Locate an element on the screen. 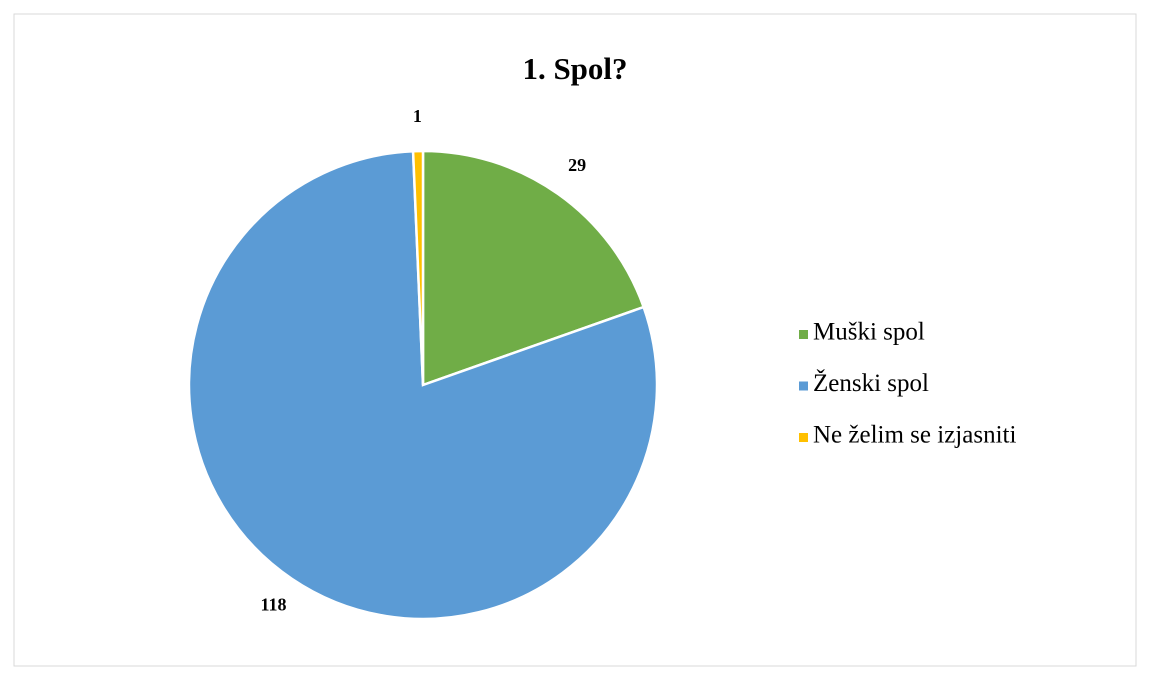 Image resolution: width=1149 pixels, height=685 pixels. pie-slice is located at coordinates (418, 267).